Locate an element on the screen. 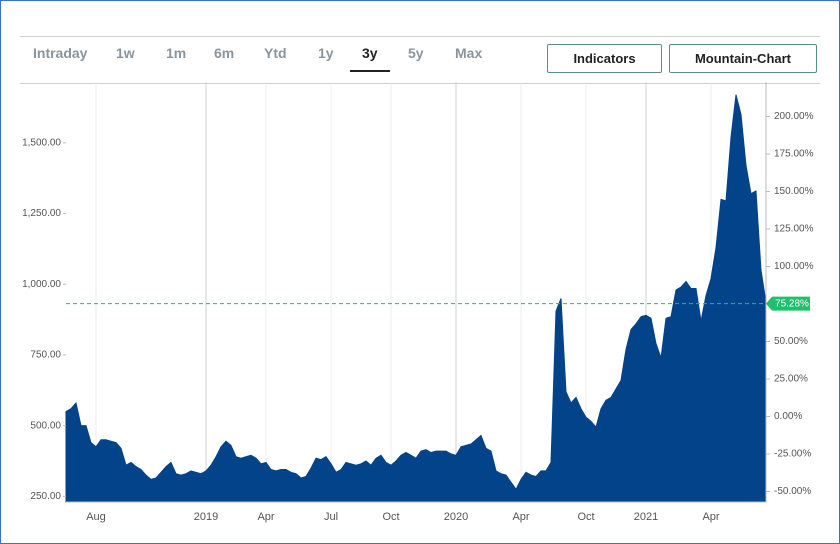  y-tick-label: 1,500.00 is located at coordinates (41, 142).